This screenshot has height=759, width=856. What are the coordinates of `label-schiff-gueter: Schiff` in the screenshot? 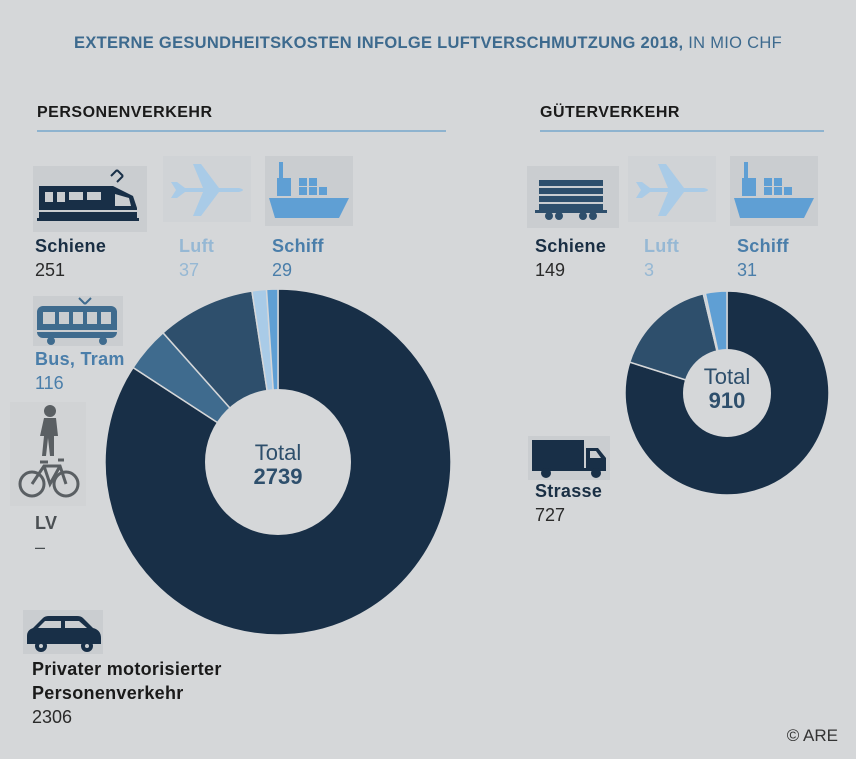 It's located at (763, 246).